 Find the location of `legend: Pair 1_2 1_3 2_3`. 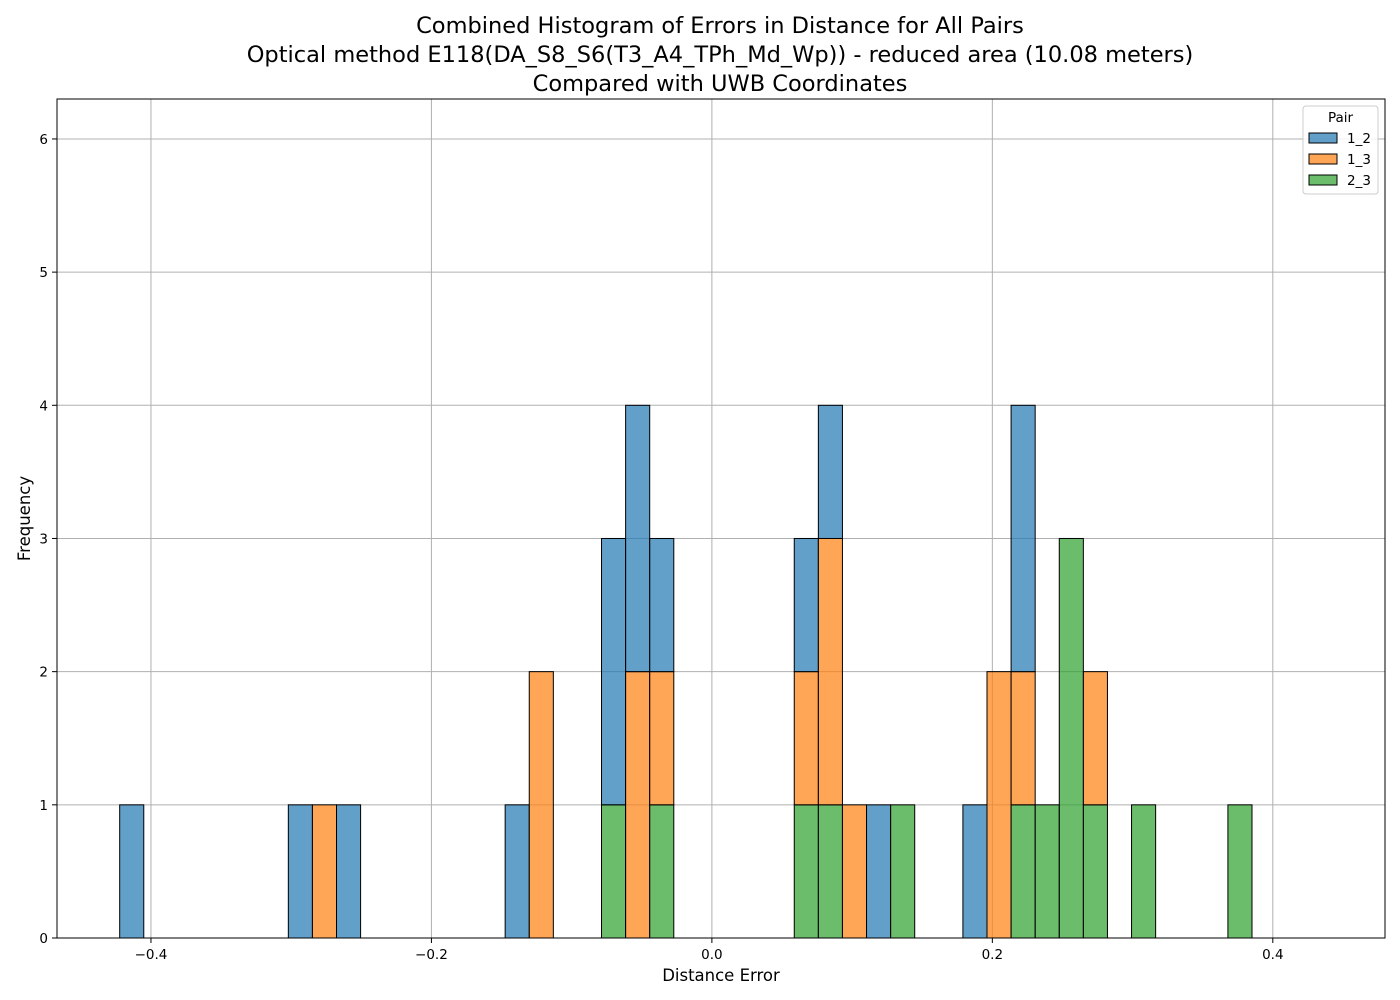

legend: Pair 1_2 1_3 2_3 is located at coordinates (1340, 150).